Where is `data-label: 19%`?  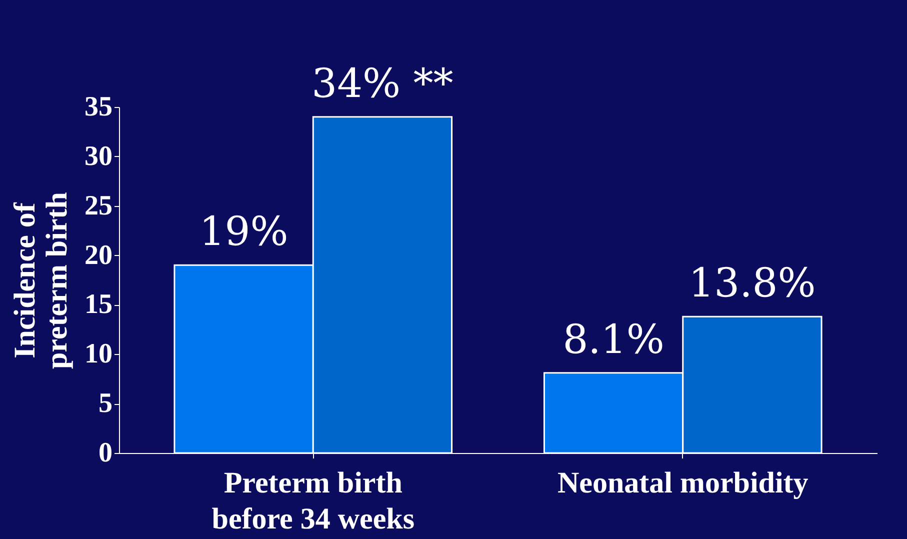
data-label: 19% is located at coordinates (243, 232).